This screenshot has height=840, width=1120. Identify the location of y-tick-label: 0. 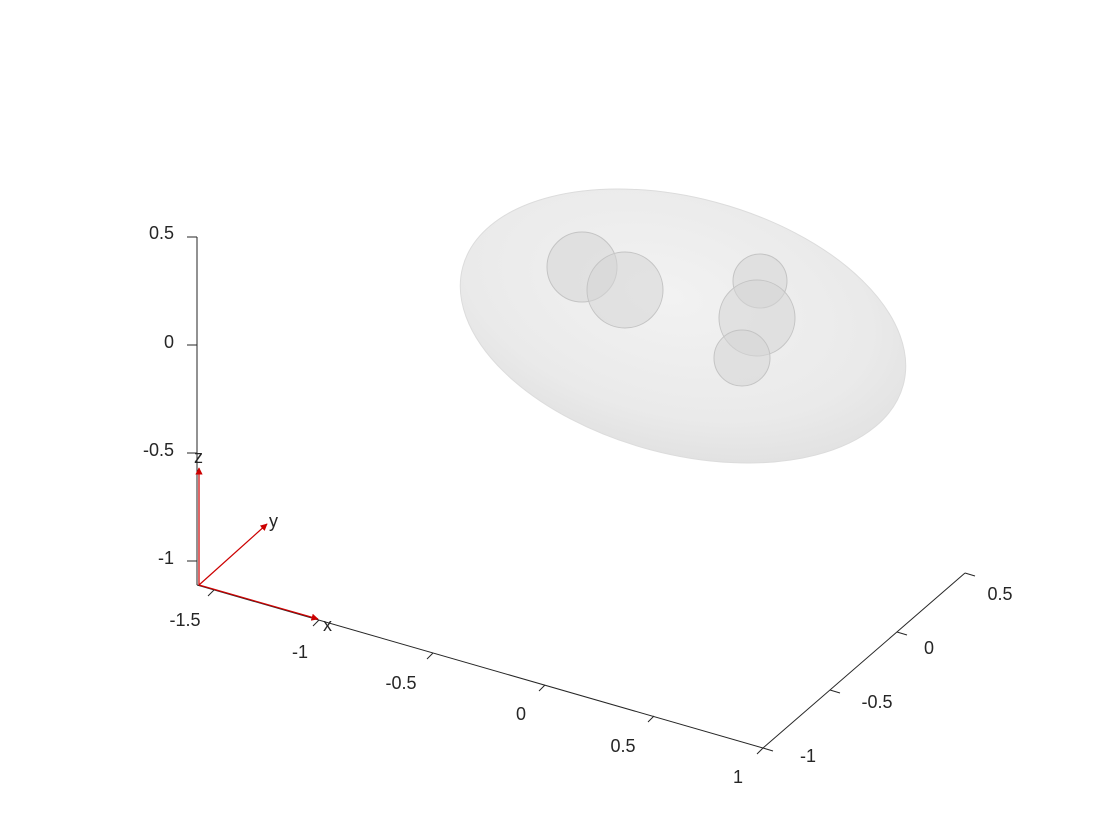
(929, 648).